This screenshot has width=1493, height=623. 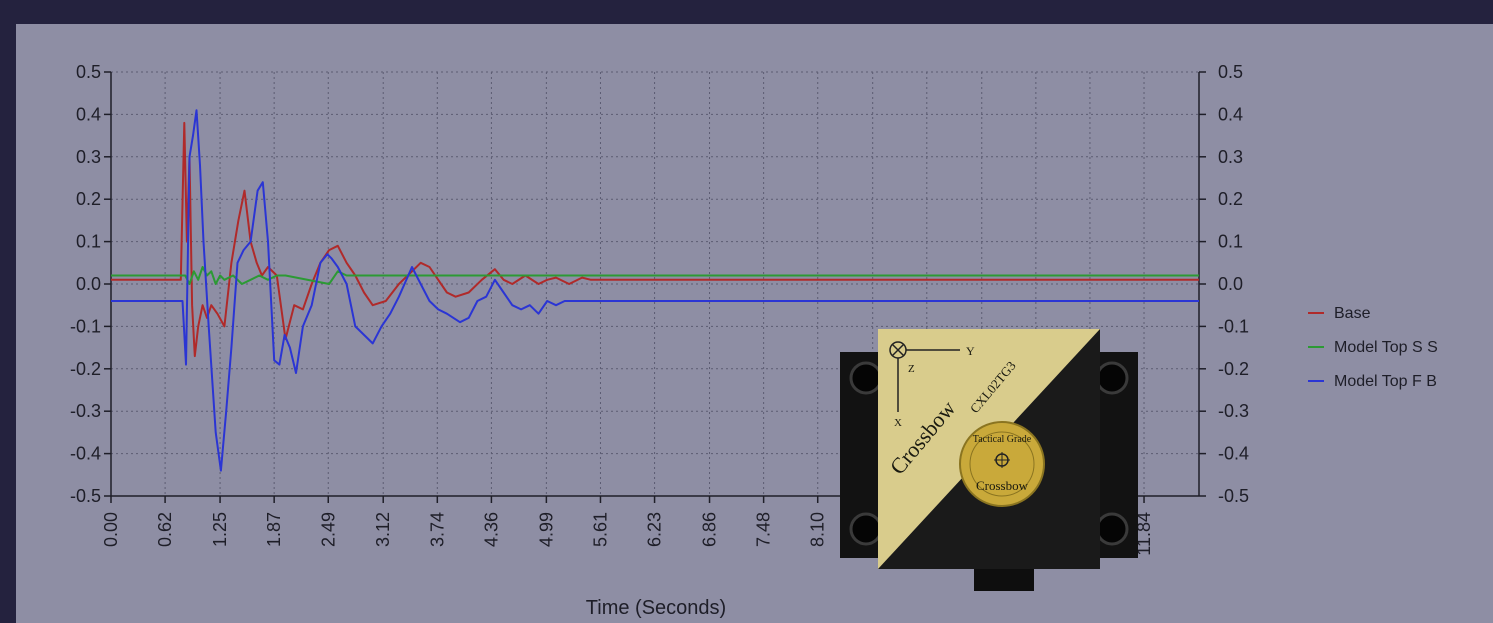 I want to click on y-tick-label: -0.3, so click(x=85, y=411).